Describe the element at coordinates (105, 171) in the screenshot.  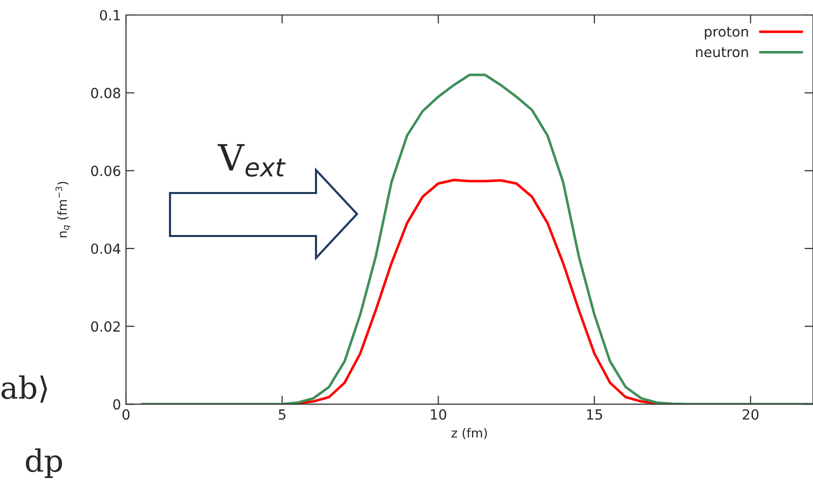
I see `y-tick-label: 0.06` at that location.